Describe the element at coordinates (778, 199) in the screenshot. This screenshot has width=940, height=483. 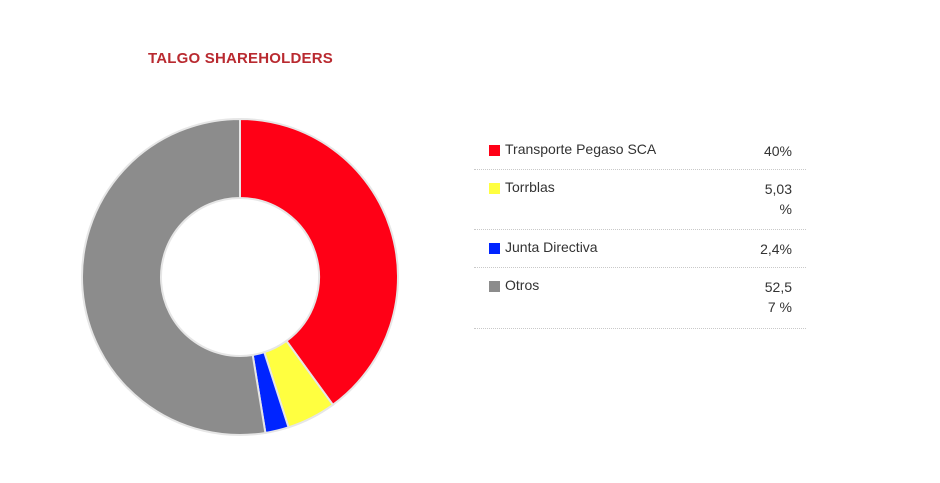
I see `legend-value: 5,03 %` at that location.